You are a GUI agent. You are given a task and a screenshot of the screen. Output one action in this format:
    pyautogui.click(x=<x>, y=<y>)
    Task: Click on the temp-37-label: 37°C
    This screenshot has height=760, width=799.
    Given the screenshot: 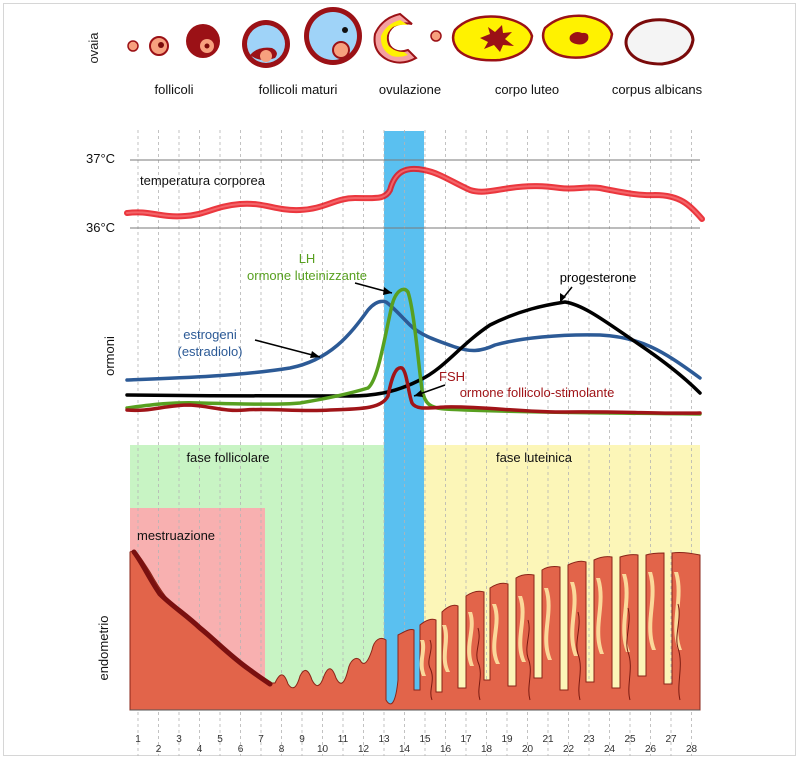 What is the action you would take?
    pyautogui.click(x=100, y=158)
    